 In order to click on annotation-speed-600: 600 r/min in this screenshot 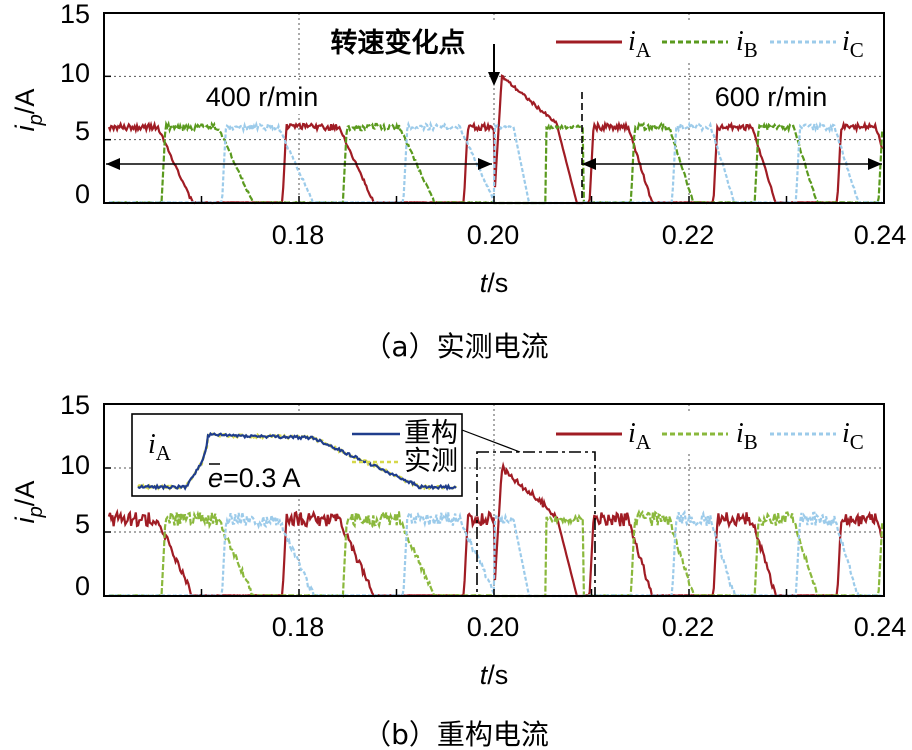, I will do `click(771, 97)`.